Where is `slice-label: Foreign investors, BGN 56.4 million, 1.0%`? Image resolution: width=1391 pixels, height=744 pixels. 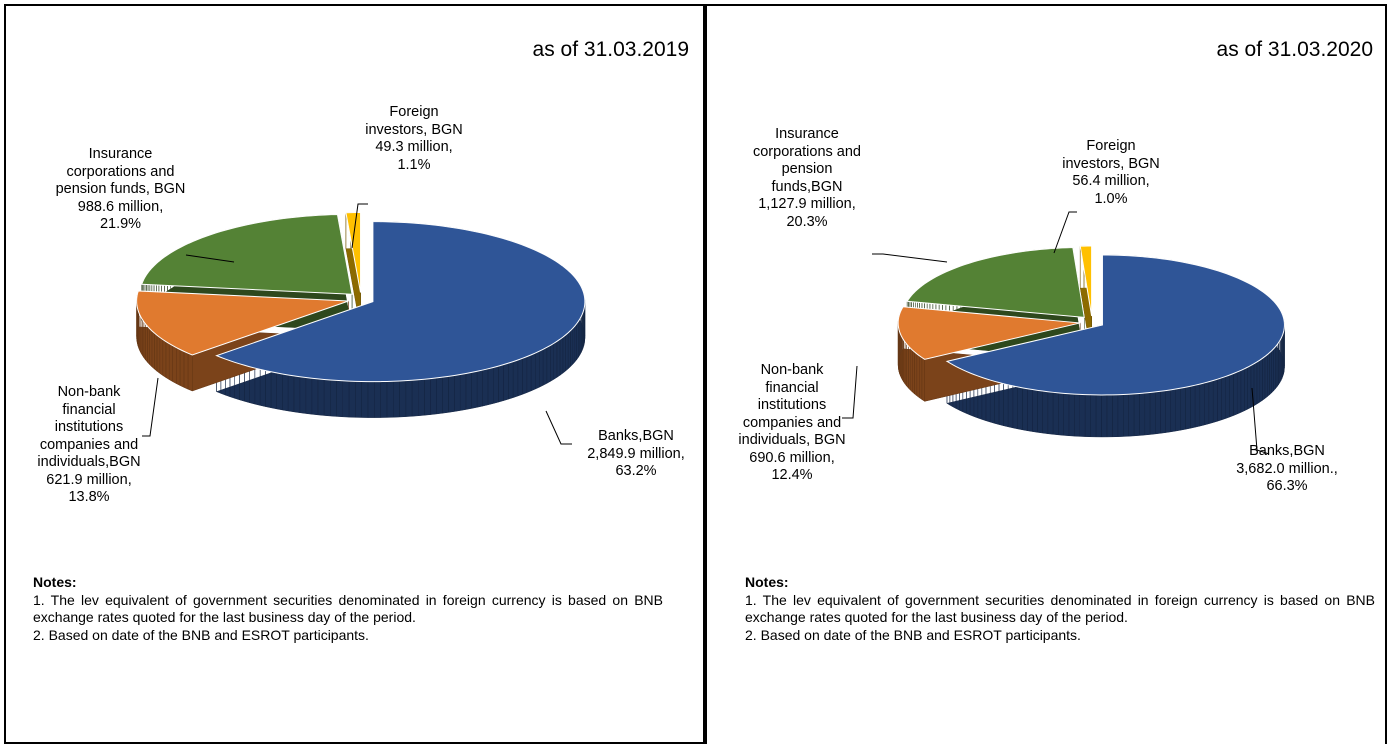 slice-label: Foreign investors, BGN 56.4 million, 1.0% is located at coordinates (1111, 173).